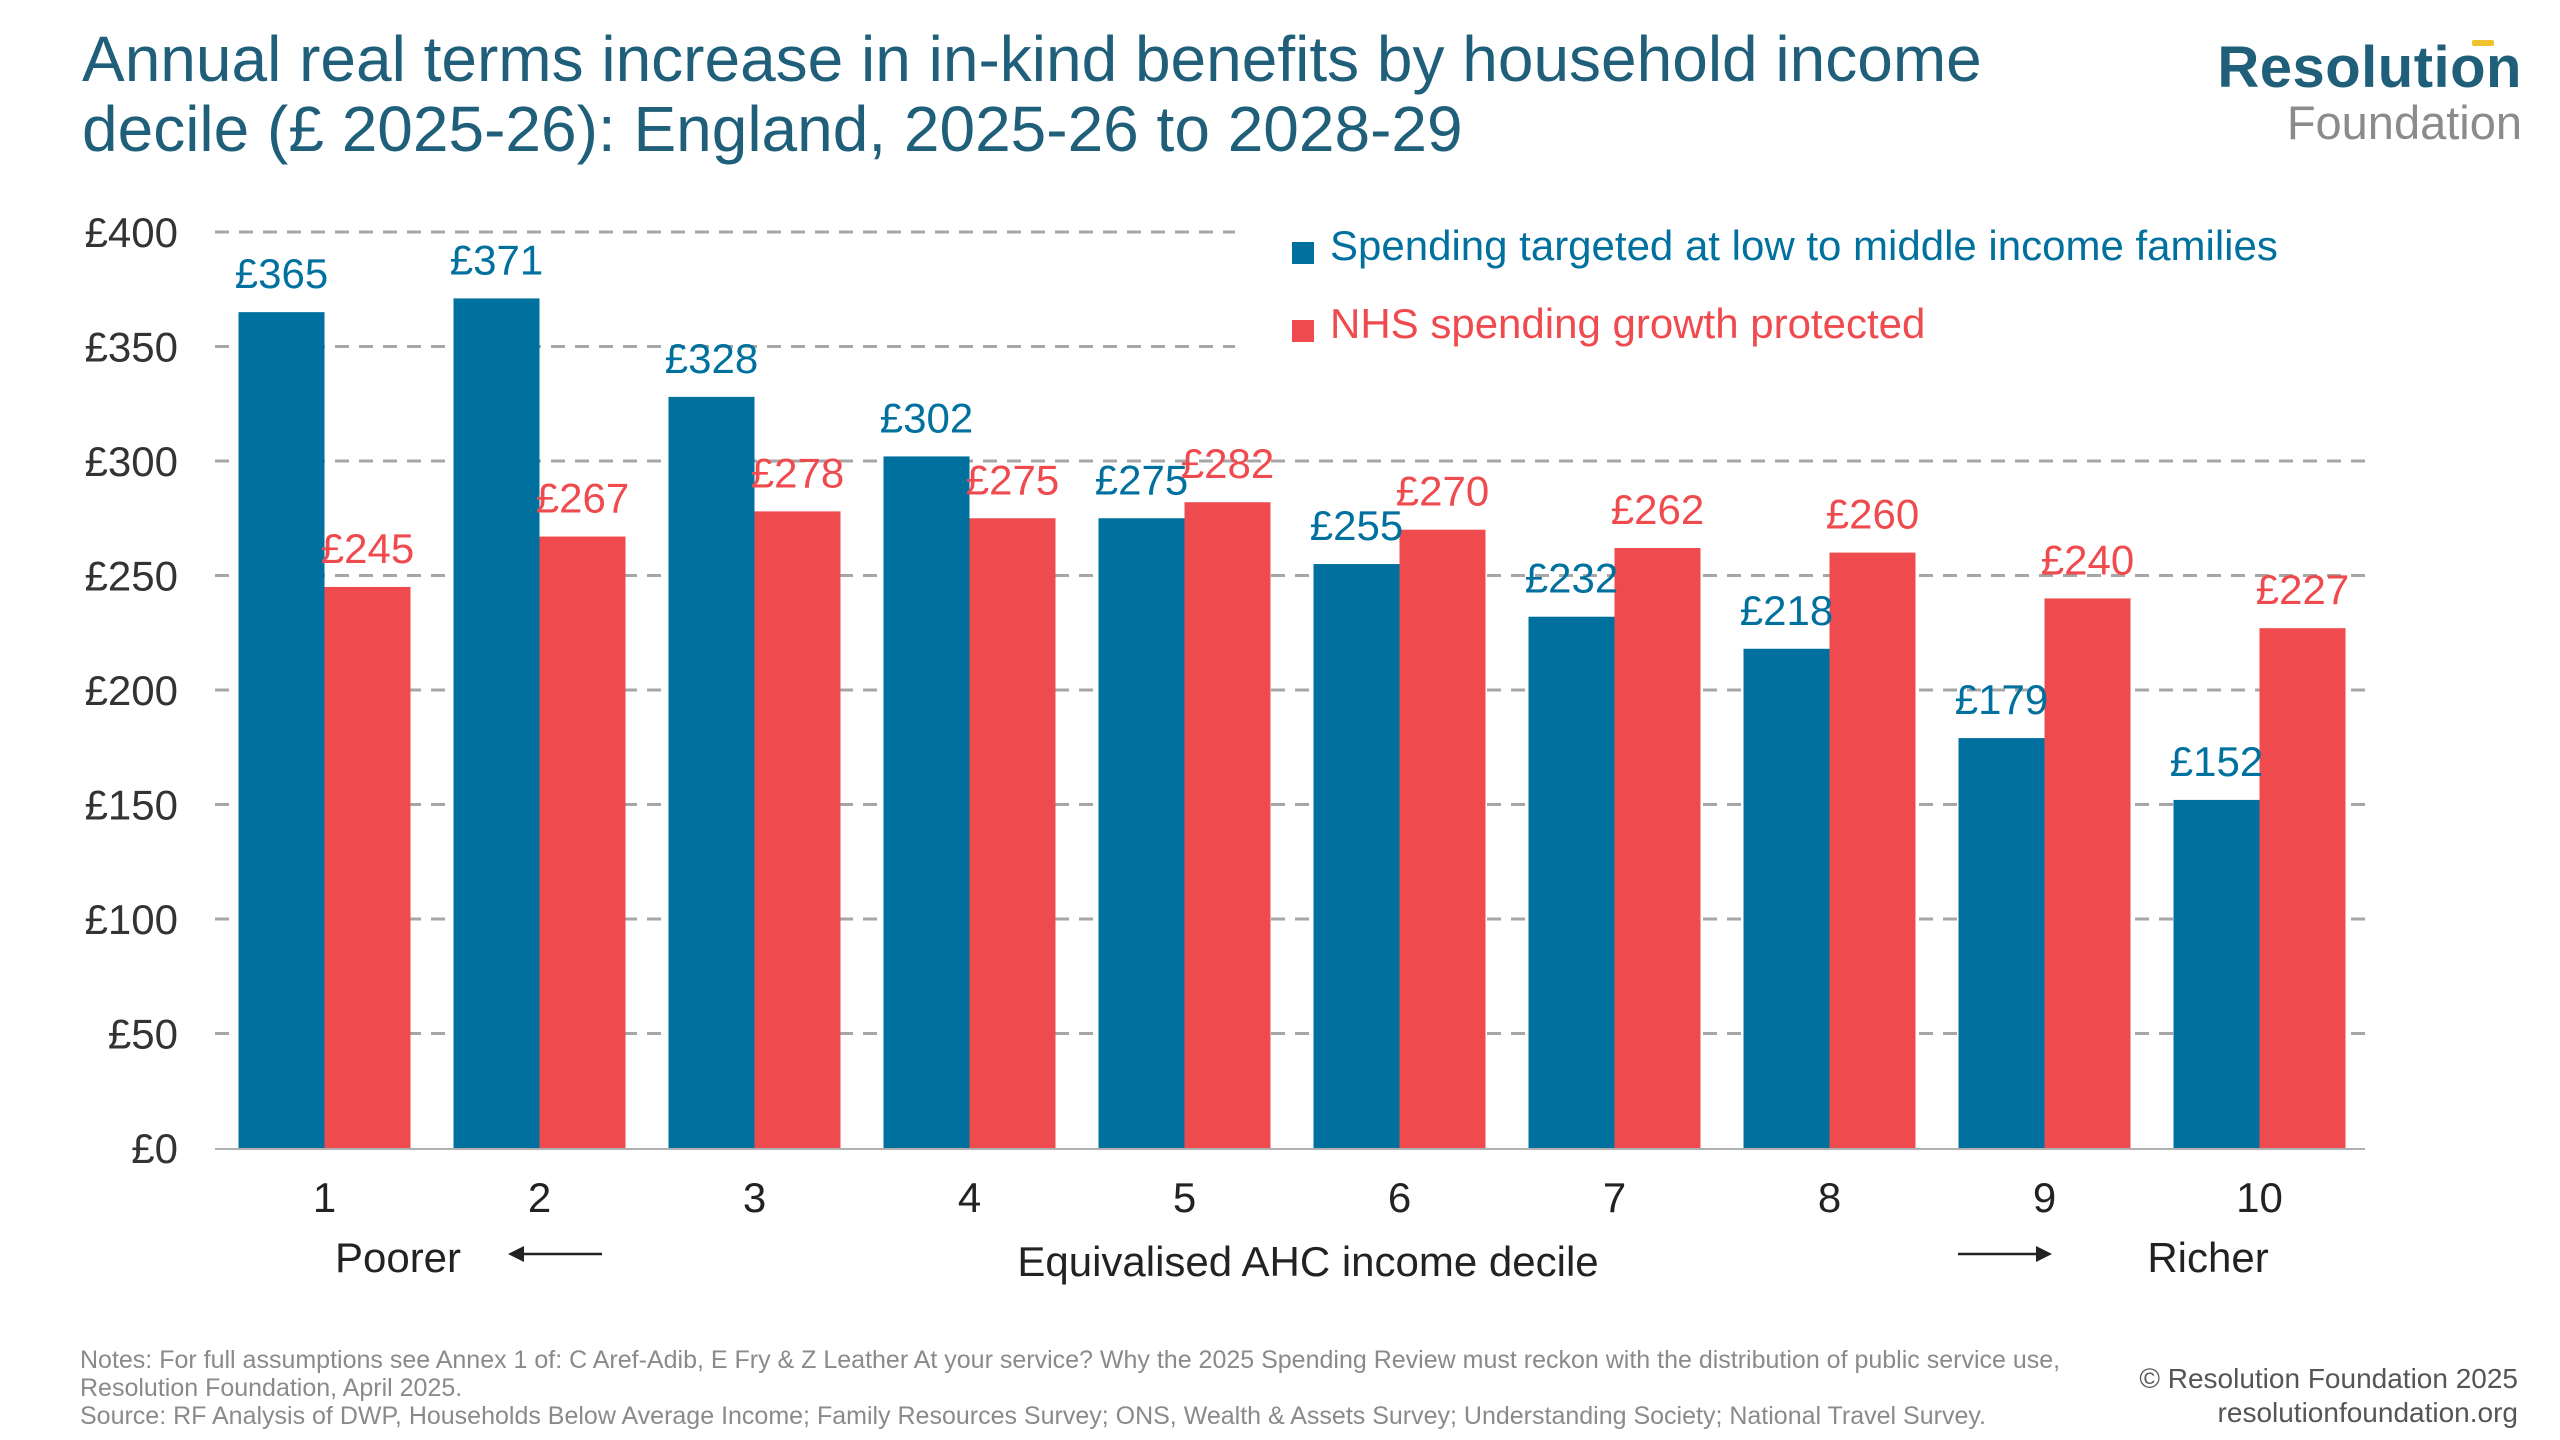 The height and width of the screenshot is (1440, 2560). Describe the element at coordinates (1303, 331) in the screenshot. I see `legend-swatch-nhs` at that location.